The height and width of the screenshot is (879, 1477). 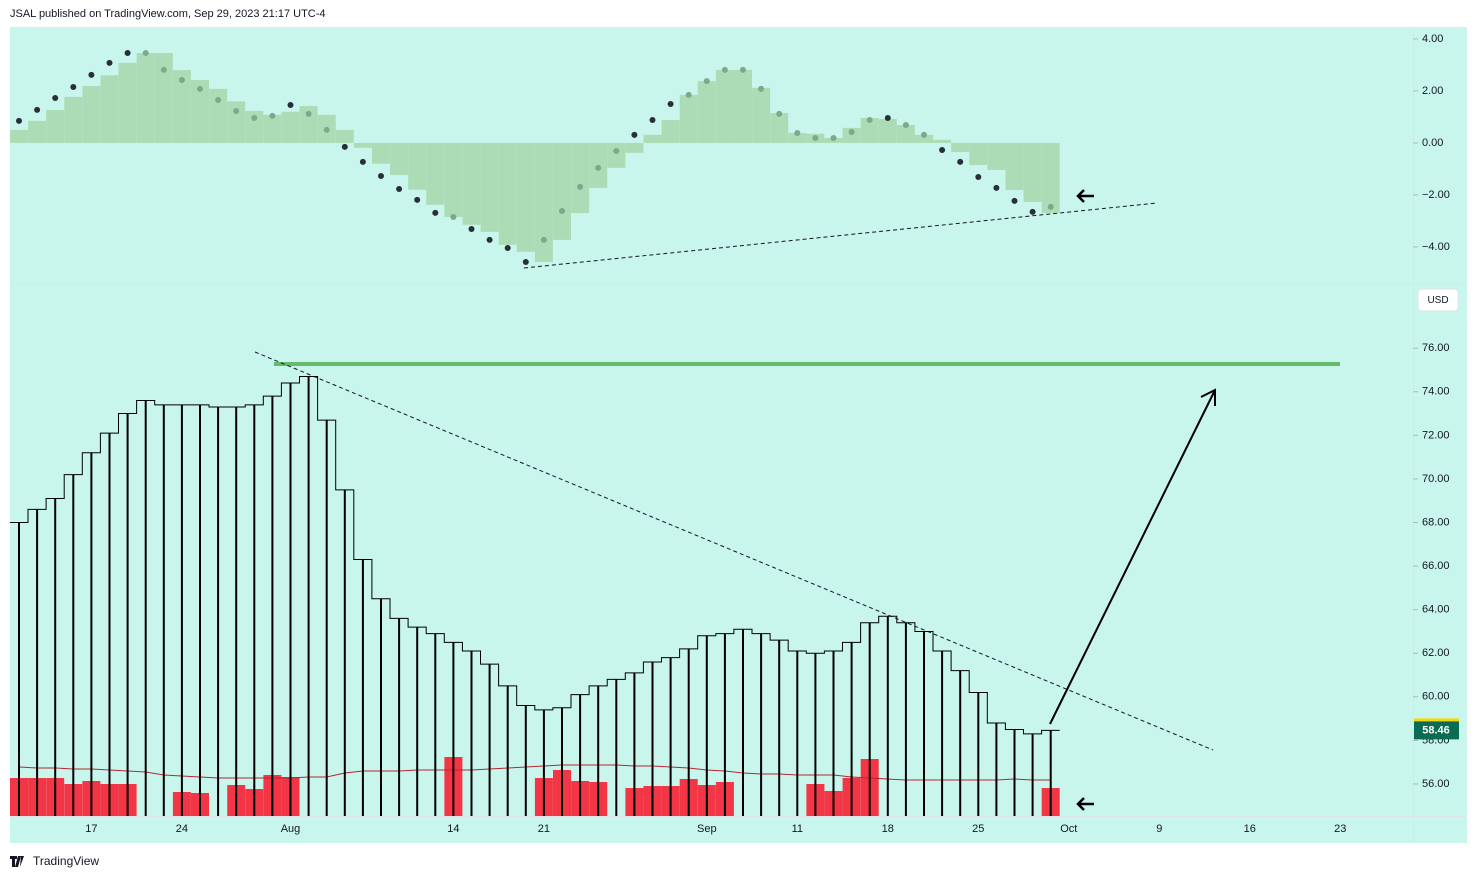 I want to click on y-tick-label: 56.00, so click(x=1436, y=784).